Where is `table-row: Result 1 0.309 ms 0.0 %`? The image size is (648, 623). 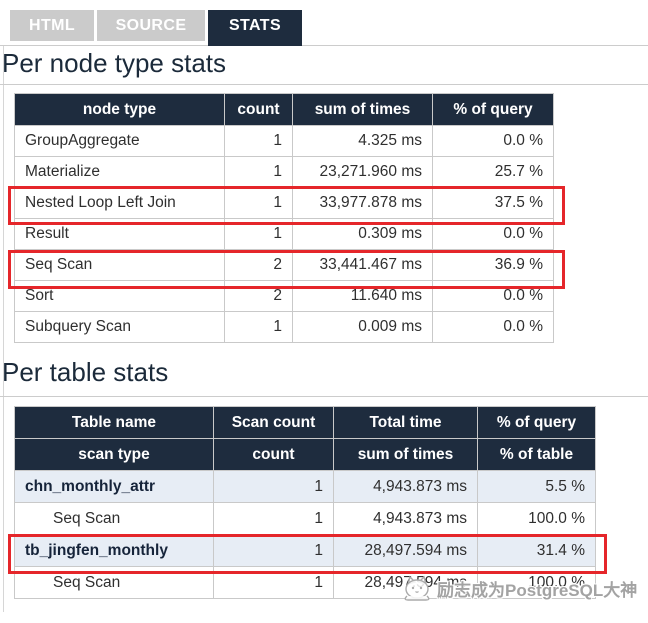
table-row: Result 1 0.309 ms 0.0 % is located at coordinates (284, 234).